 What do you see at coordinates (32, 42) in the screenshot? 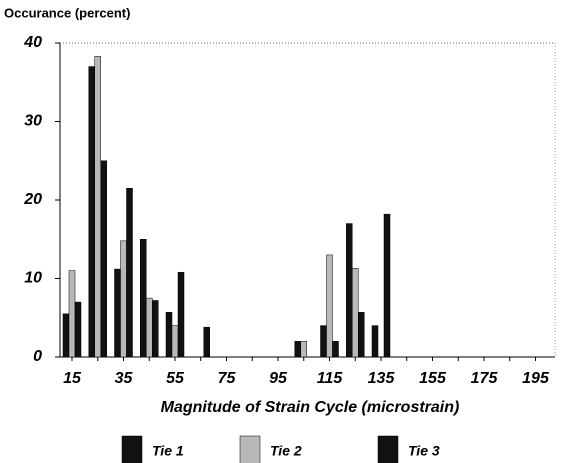
I see `y-tick-label: 40` at bounding box center [32, 42].